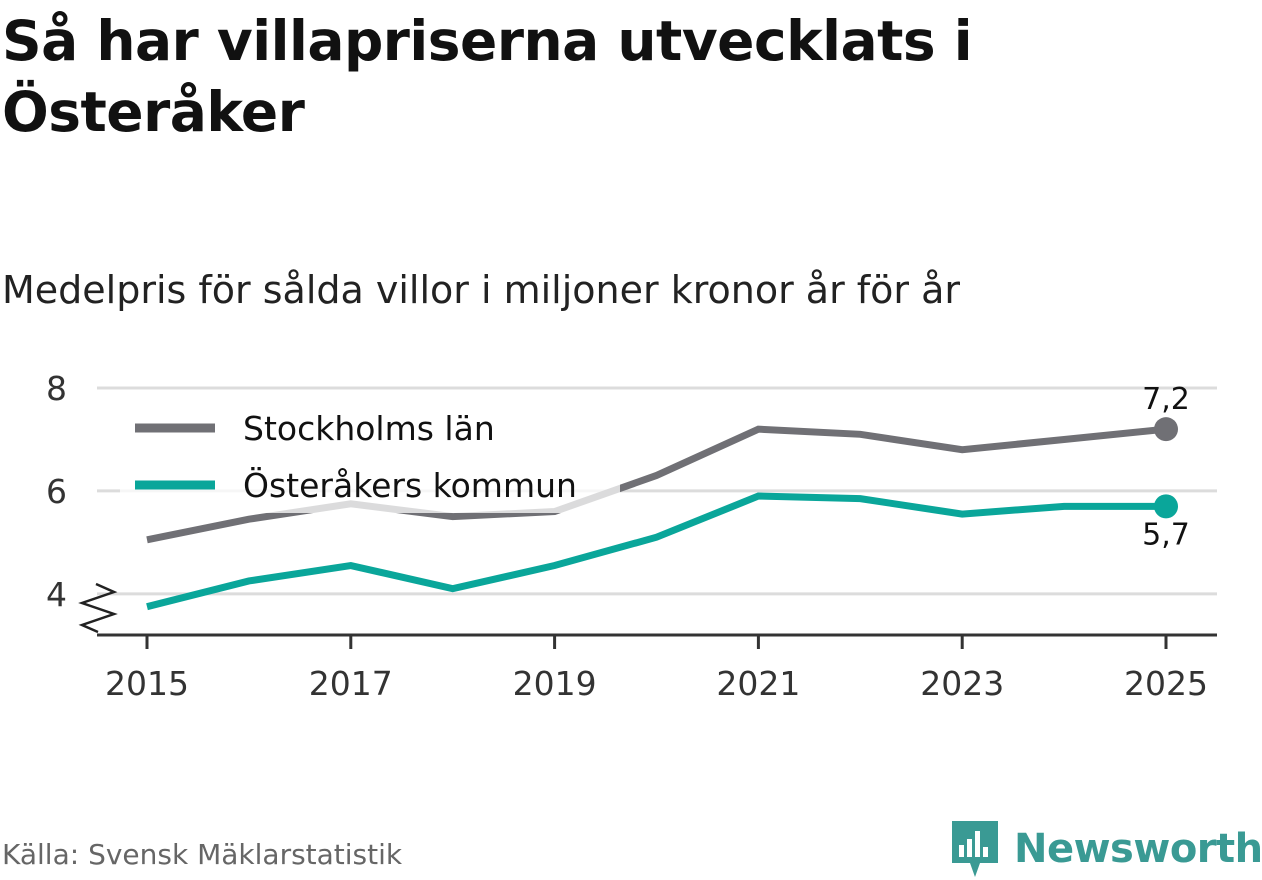 This screenshot has width=1262, height=880. Describe the element at coordinates (147, 683) in the screenshot. I see `x-tick-label: 2015` at that location.